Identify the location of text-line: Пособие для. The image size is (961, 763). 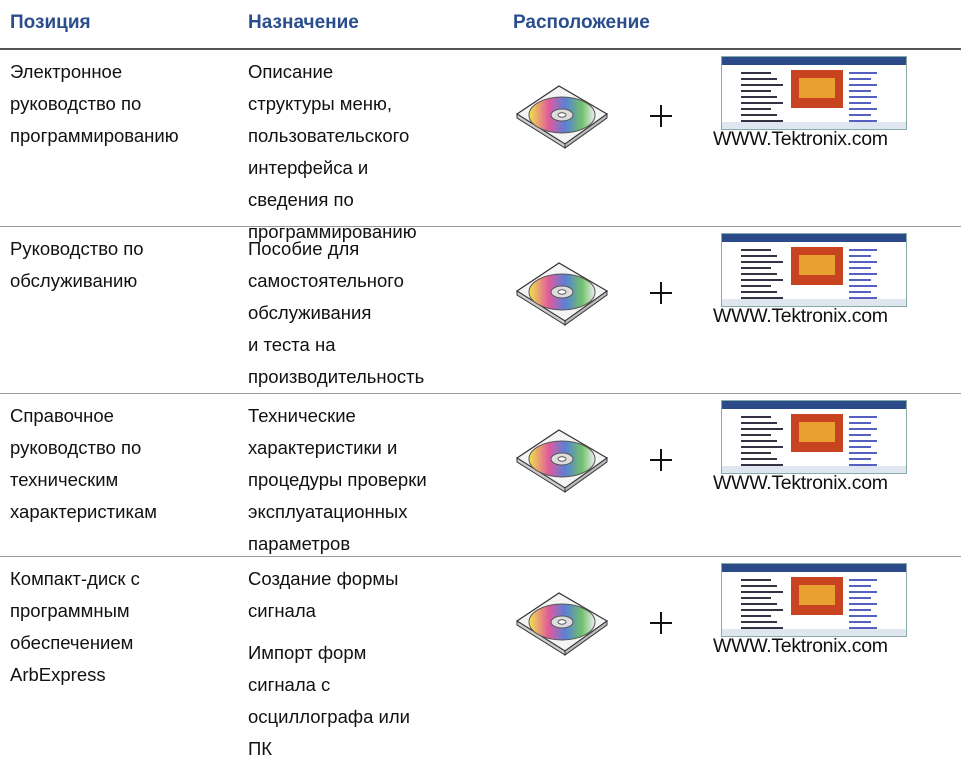
(304, 248).